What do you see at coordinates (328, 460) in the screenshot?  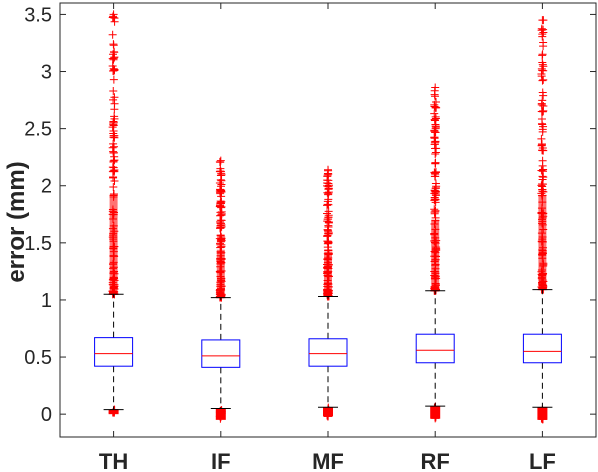 I see `x-tick-label-mf: MF` at bounding box center [328, 460].